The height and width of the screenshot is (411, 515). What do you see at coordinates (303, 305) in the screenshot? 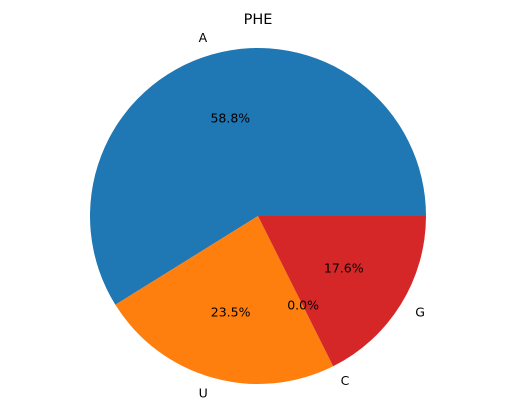
I see `slice-pct-c: 0.0%` at bounding box center [303, 305].